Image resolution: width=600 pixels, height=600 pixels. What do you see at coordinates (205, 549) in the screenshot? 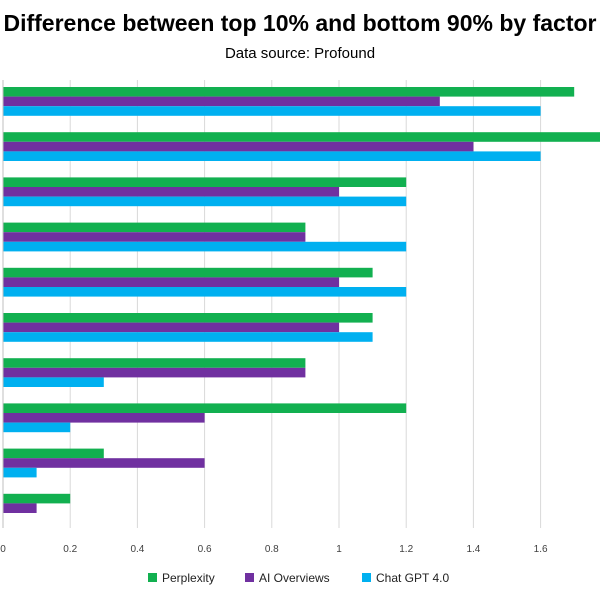
I see `x-tick-label: 0.6` at bounding box center [205, 549].